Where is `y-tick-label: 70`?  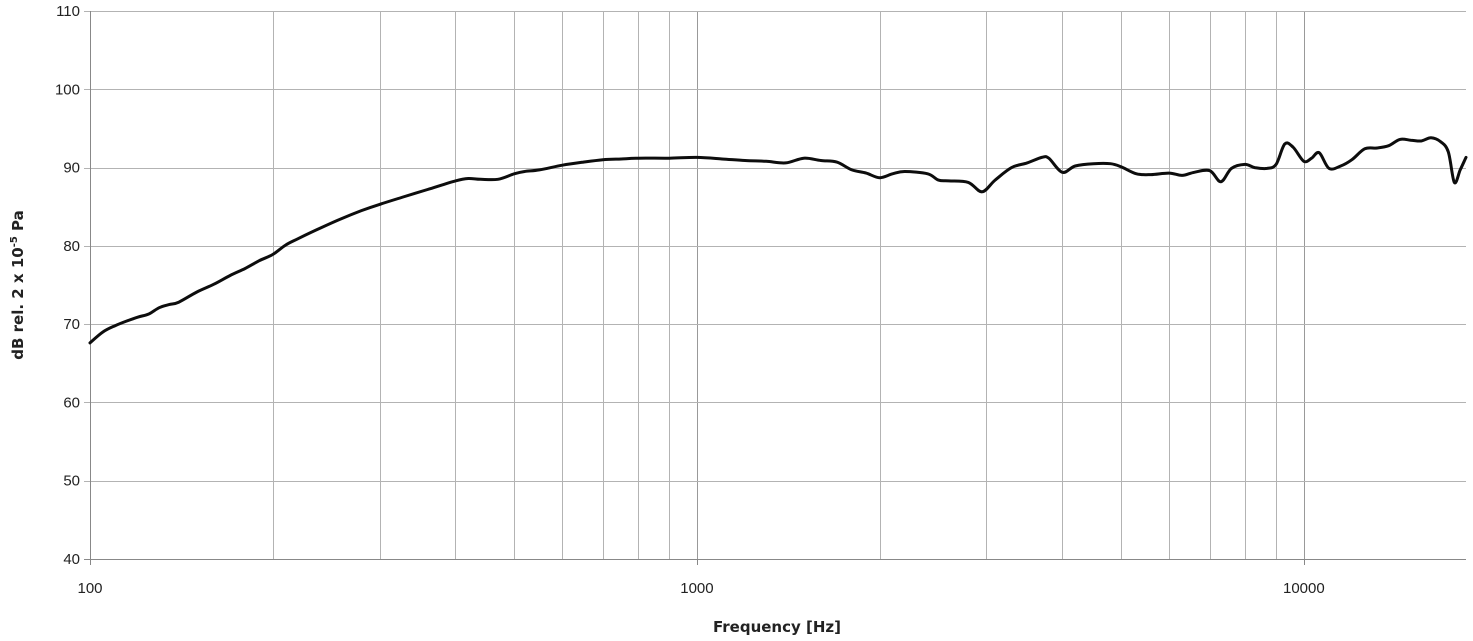
y-tick-label: 70 is located at coordinates (71, 324).